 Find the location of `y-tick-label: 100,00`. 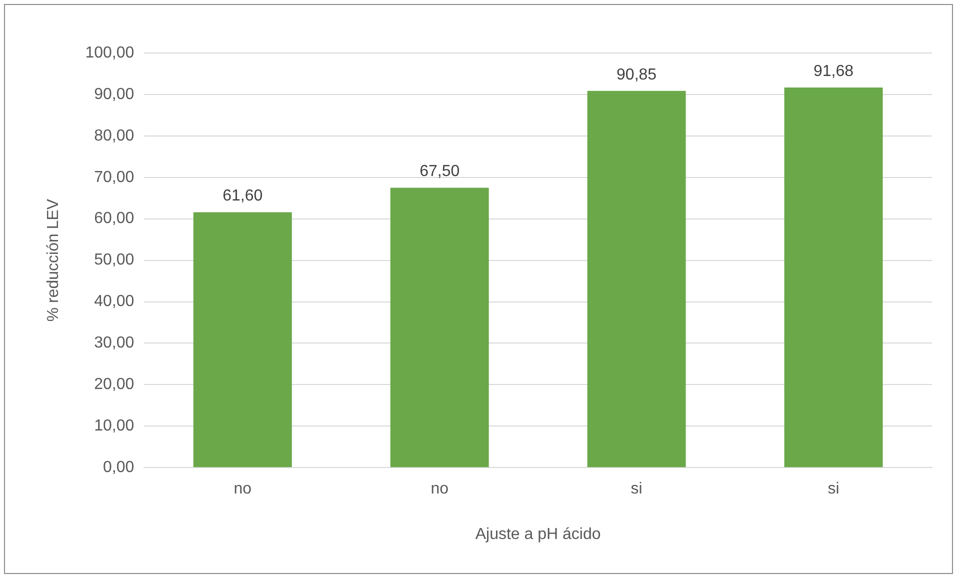

y-tick-label: 100,00 is located at coordinates (109, 53).